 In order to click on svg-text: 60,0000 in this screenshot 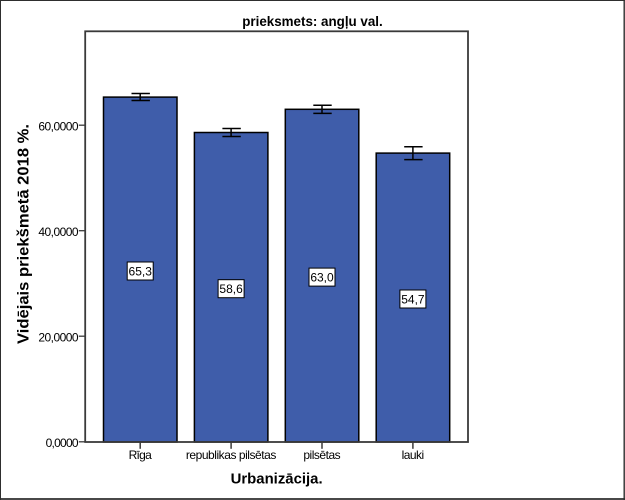, I will do `click(58, 126)`.